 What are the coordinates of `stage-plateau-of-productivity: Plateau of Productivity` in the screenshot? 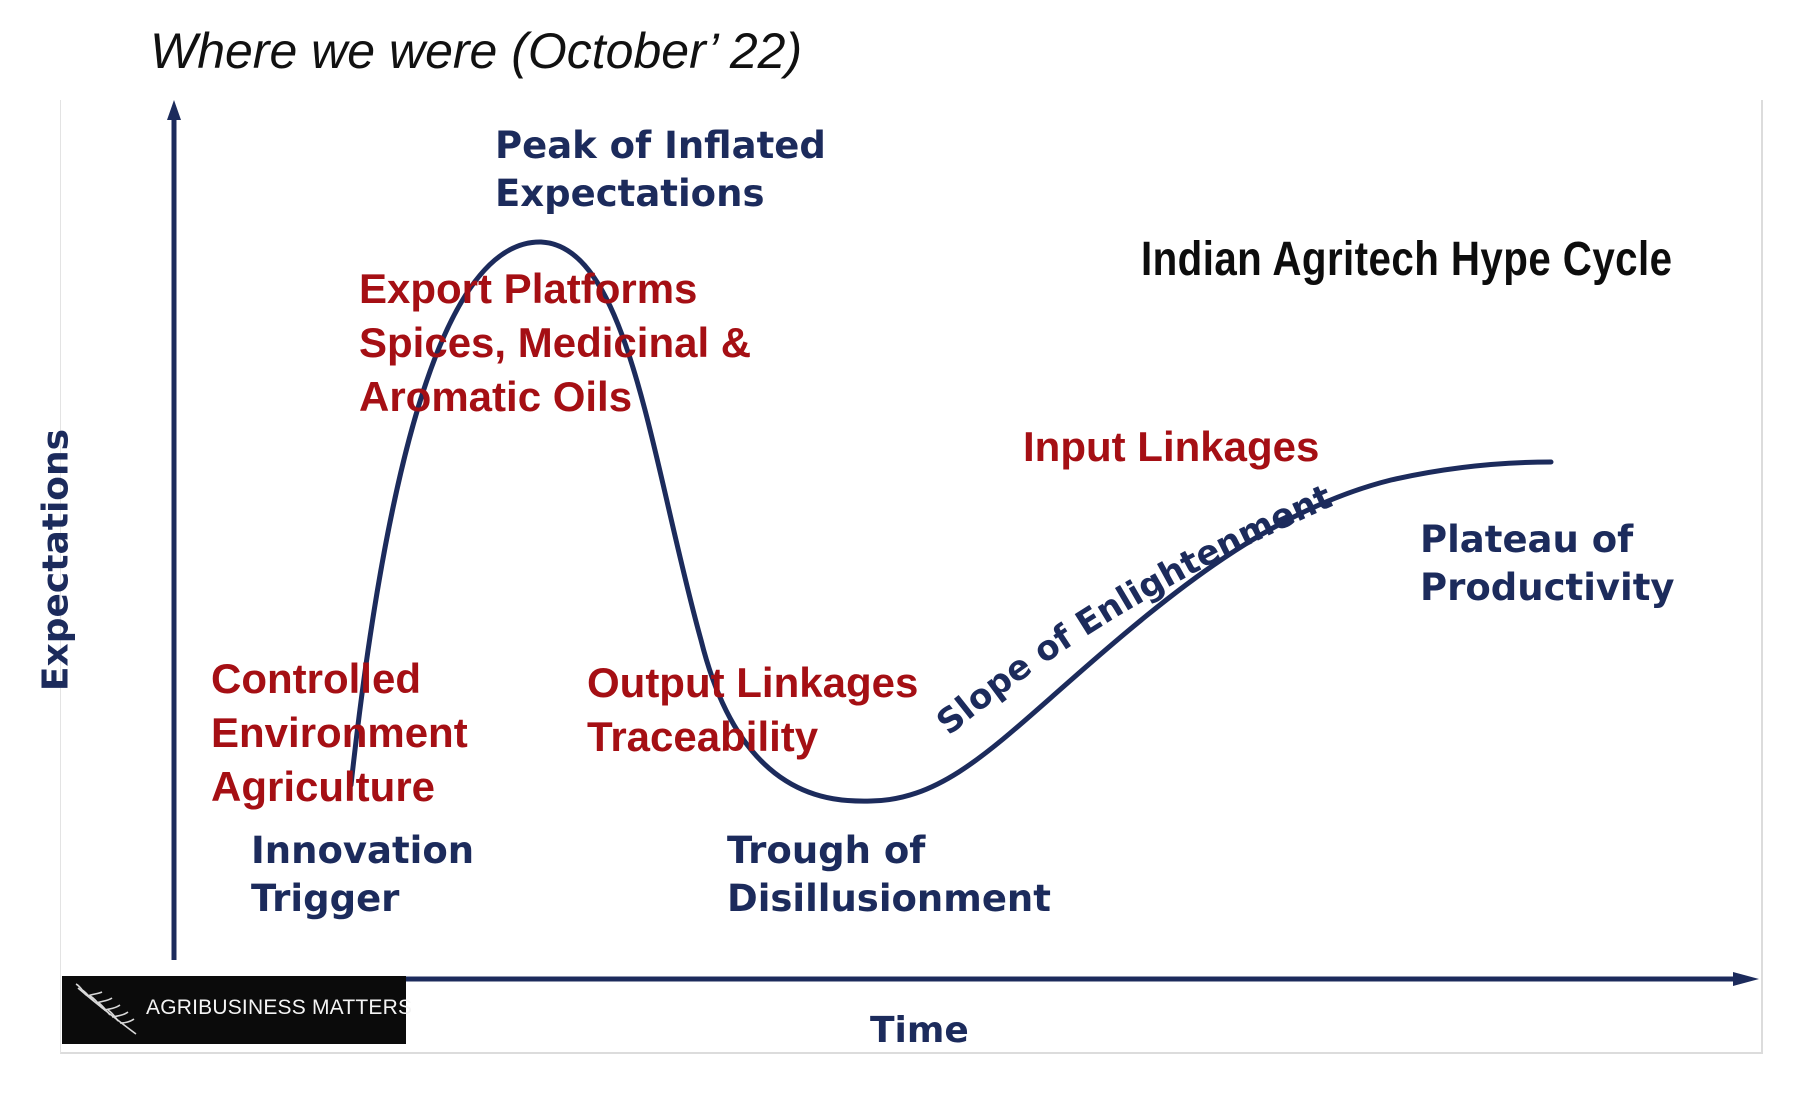 It's located at (1547, 564).